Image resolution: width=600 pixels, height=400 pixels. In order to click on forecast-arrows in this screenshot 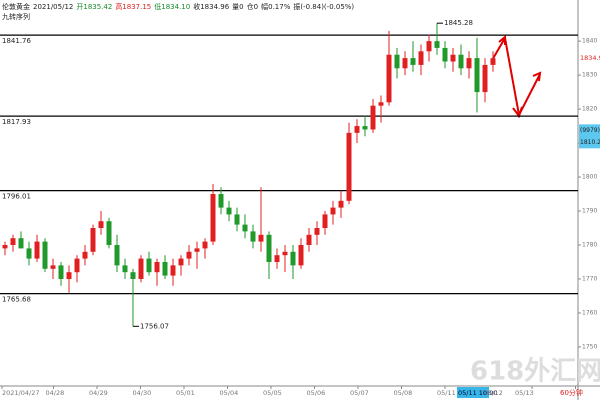, I will do `click(516, 76)`.